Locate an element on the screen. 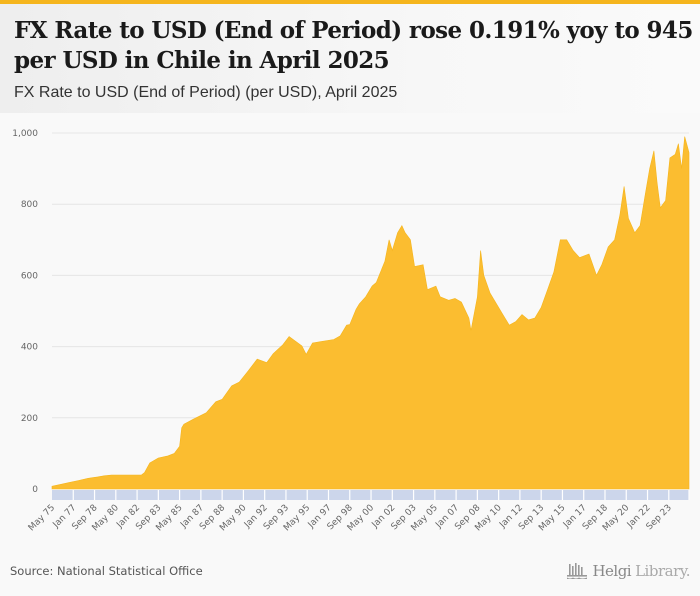 The height and width of the screenshot is (596, 700). library-building-icon is located at coordinates (577, 571).